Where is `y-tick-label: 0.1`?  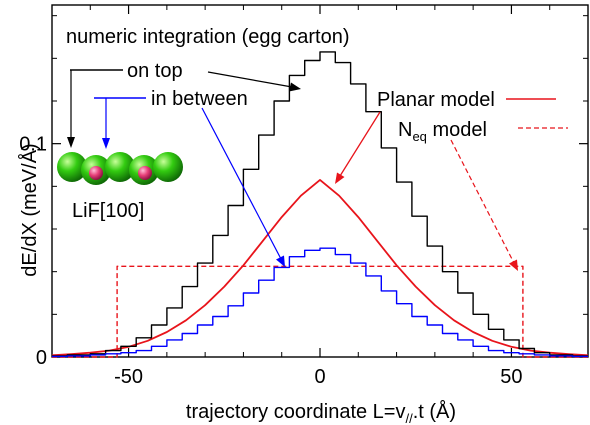
y-tick-label: 0.1 is located at coordinates (33, 145).